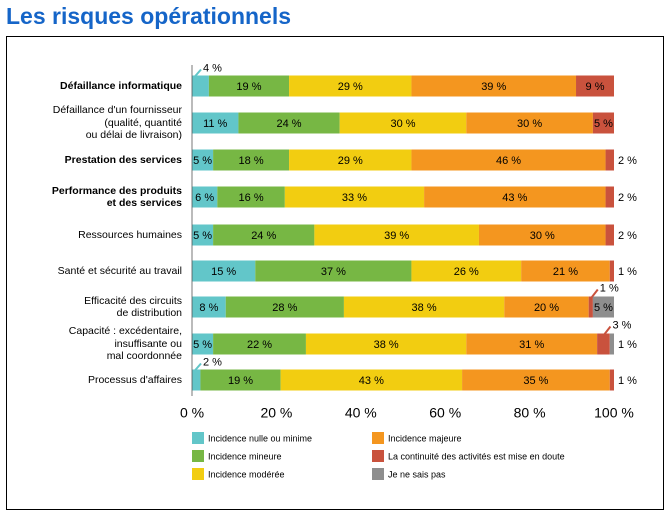 This screenshot has width=670, height=516. I want to click on data-label: 28 %, so click(284, 308).